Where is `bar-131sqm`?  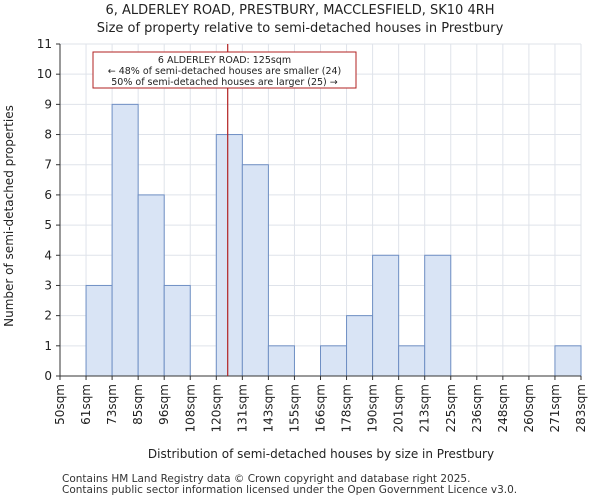 bar-131sqm is located at coordinates (255, 270).